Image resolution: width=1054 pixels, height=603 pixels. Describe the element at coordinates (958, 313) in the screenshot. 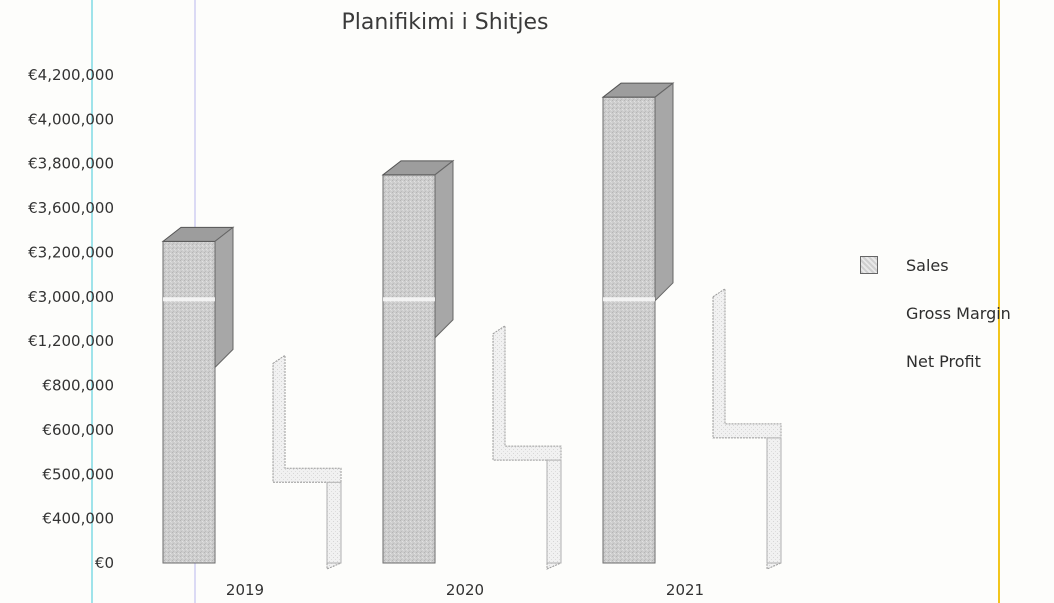

I see `legend-label: Gross Margin` at that location.